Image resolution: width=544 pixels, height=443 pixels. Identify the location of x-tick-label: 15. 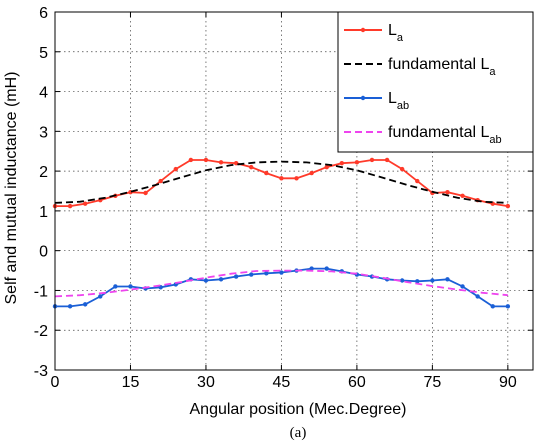
(131, 382).